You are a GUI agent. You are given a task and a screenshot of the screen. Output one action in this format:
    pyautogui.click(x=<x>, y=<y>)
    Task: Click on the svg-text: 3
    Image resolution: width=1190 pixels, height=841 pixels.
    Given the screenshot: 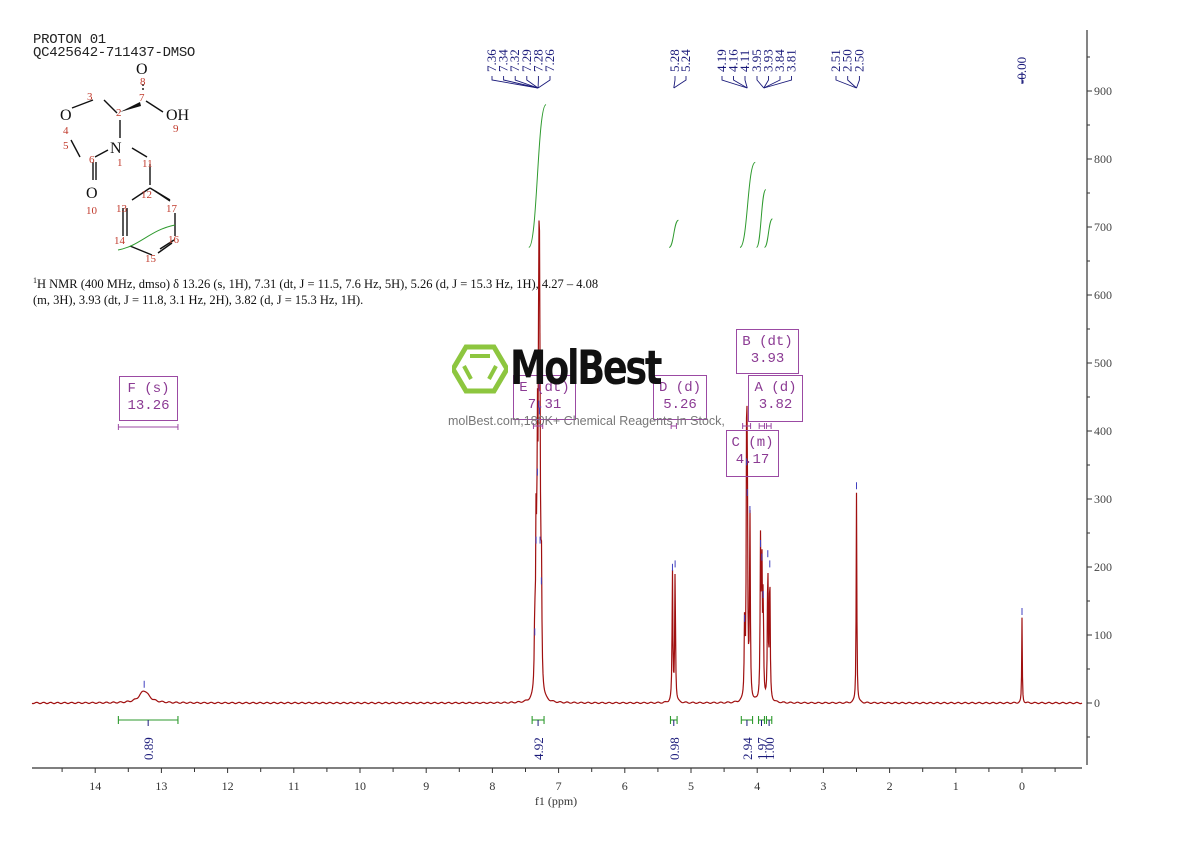 What is the action you would take?
    pyautogui.click(x=90, y=97)
    